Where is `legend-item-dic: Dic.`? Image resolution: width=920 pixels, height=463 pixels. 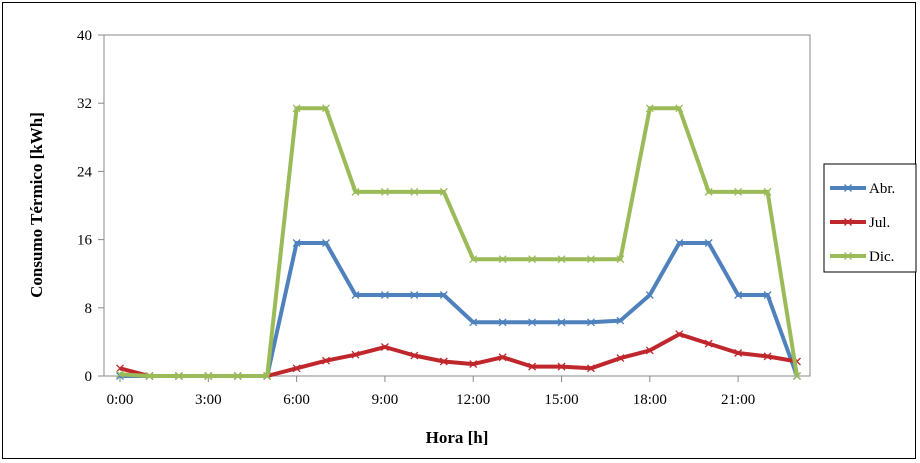 legend-item-dic: Dic. is located at coordinates (862, 257).